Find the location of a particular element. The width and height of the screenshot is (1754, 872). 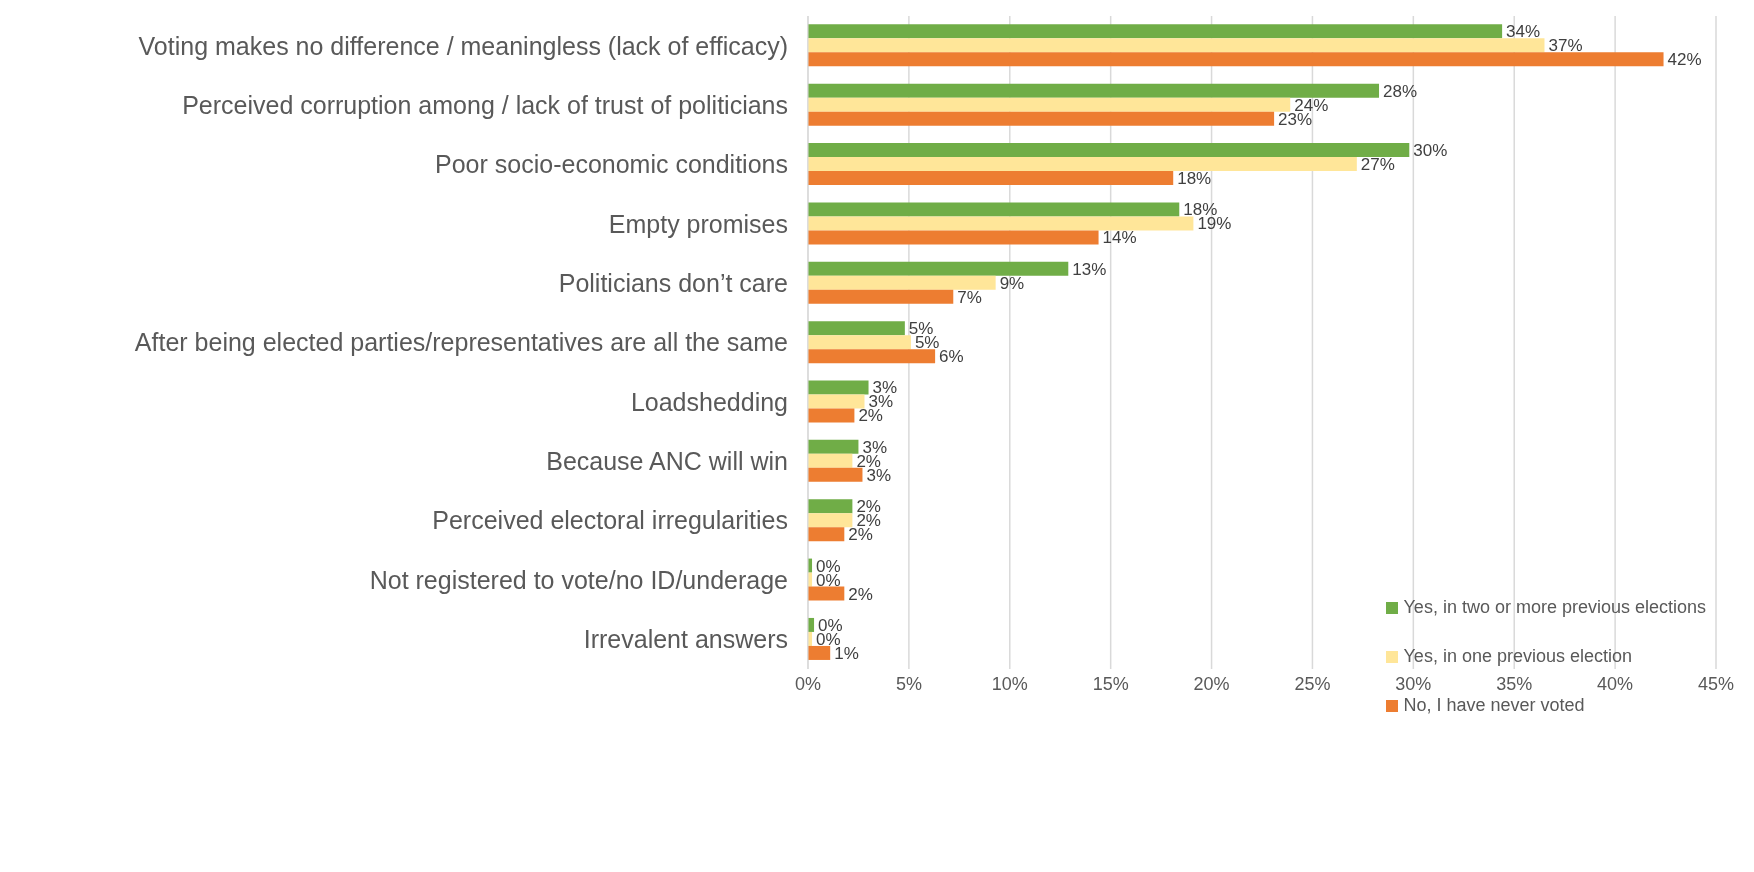

y-tick-label: Voting makes no difference / meaningless (lack of efficacy) is located at coordinates (463, 45).